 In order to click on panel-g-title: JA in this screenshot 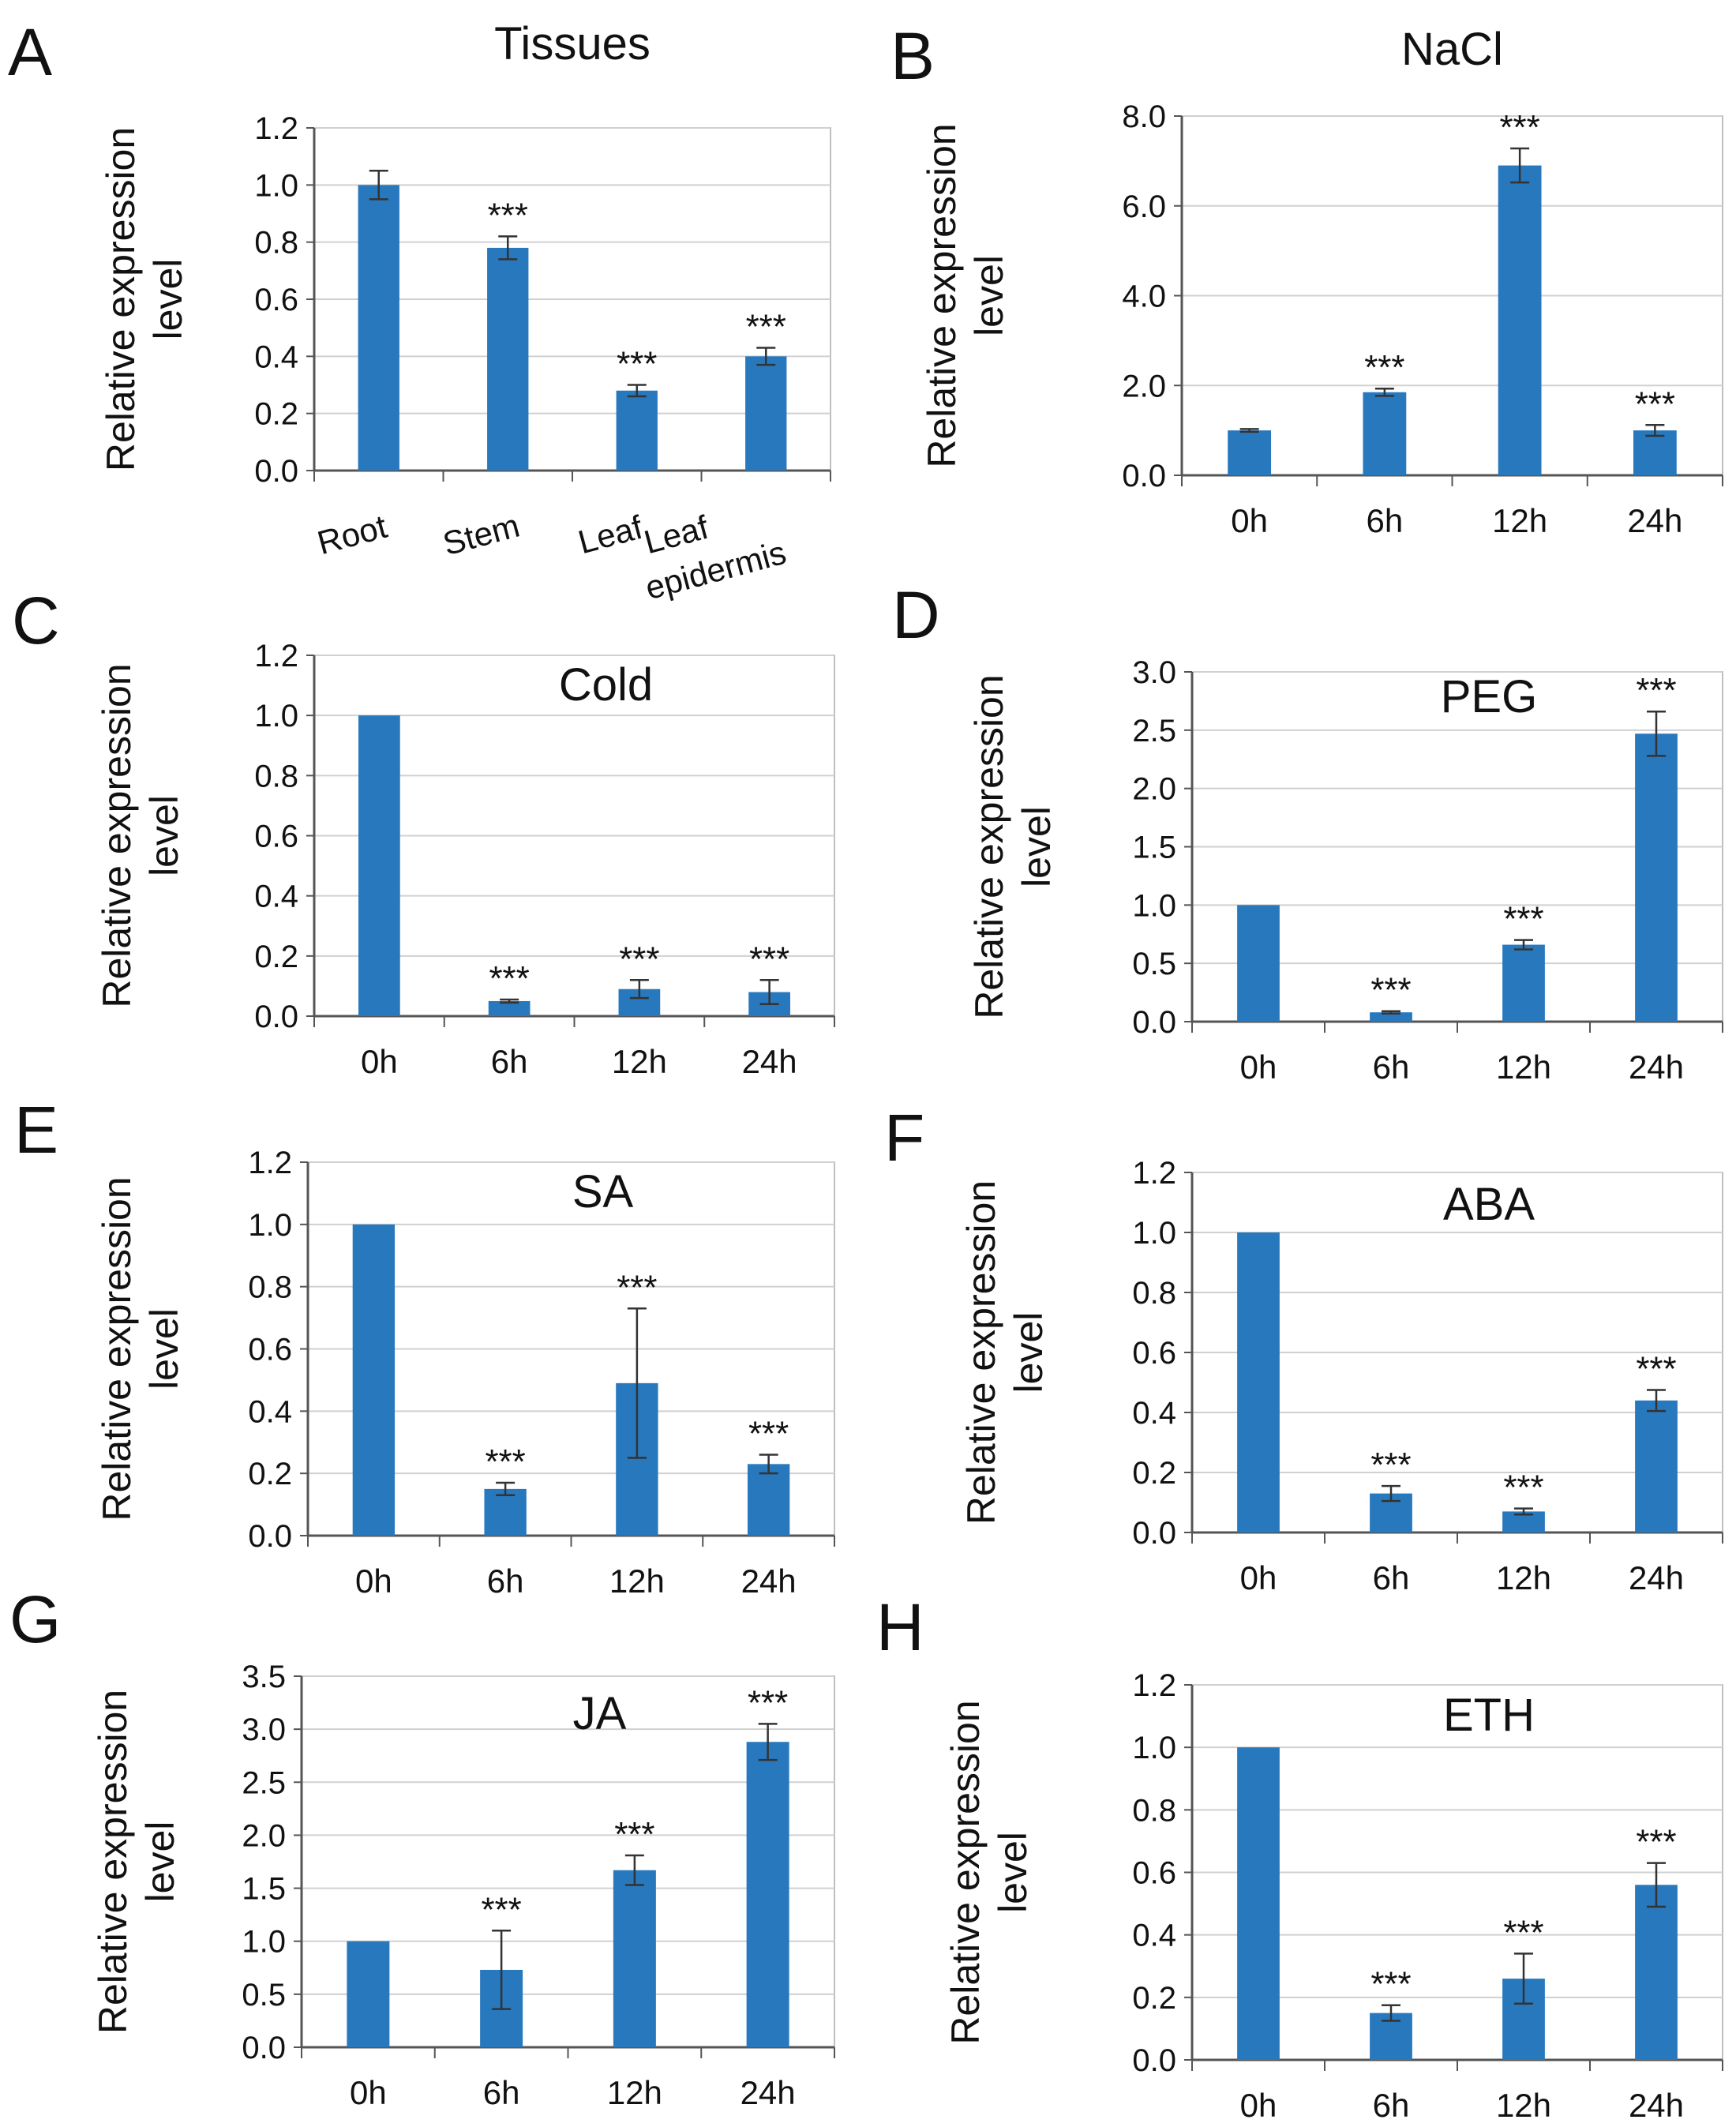, I will do `click(600, 1713)`.